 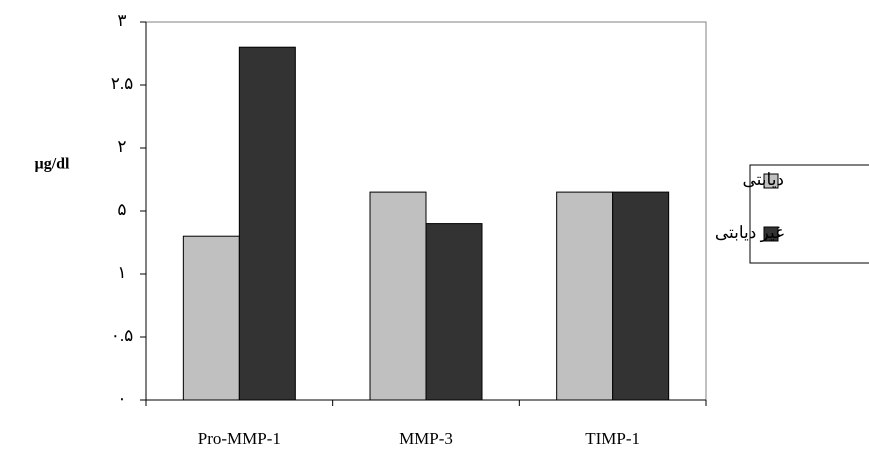 What do you see at coordinates (121, 398) in the screenshot?
I see `y-tick-label: ۰` at bounding box center [121, 398].